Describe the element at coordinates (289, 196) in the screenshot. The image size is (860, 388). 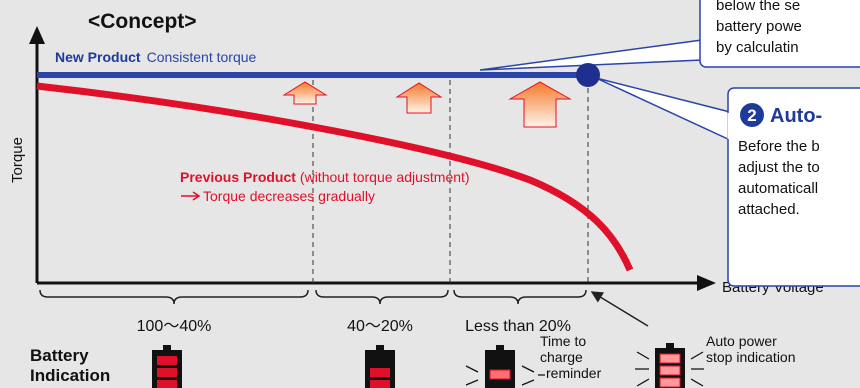
I see `previous-effect: Torque decreases gradually` at that location.